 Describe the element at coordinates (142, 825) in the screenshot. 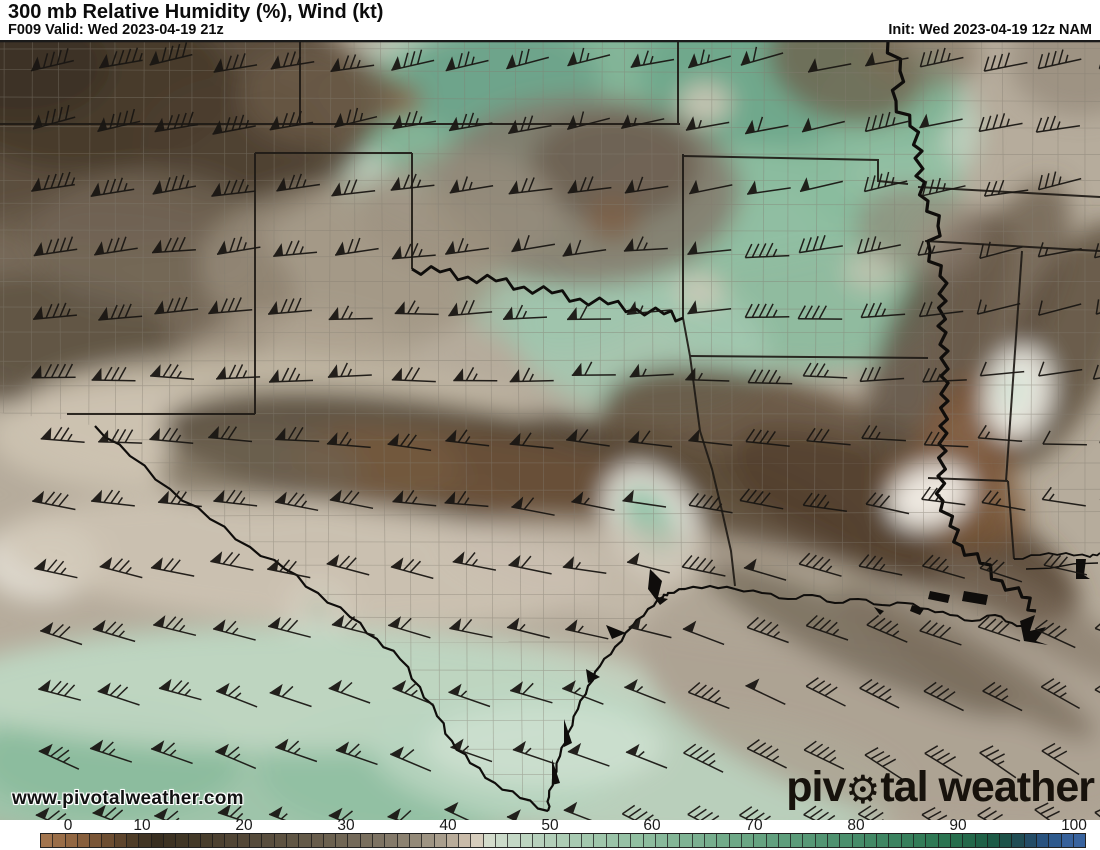

I see `colorbar-tick-label: 10` at that location.